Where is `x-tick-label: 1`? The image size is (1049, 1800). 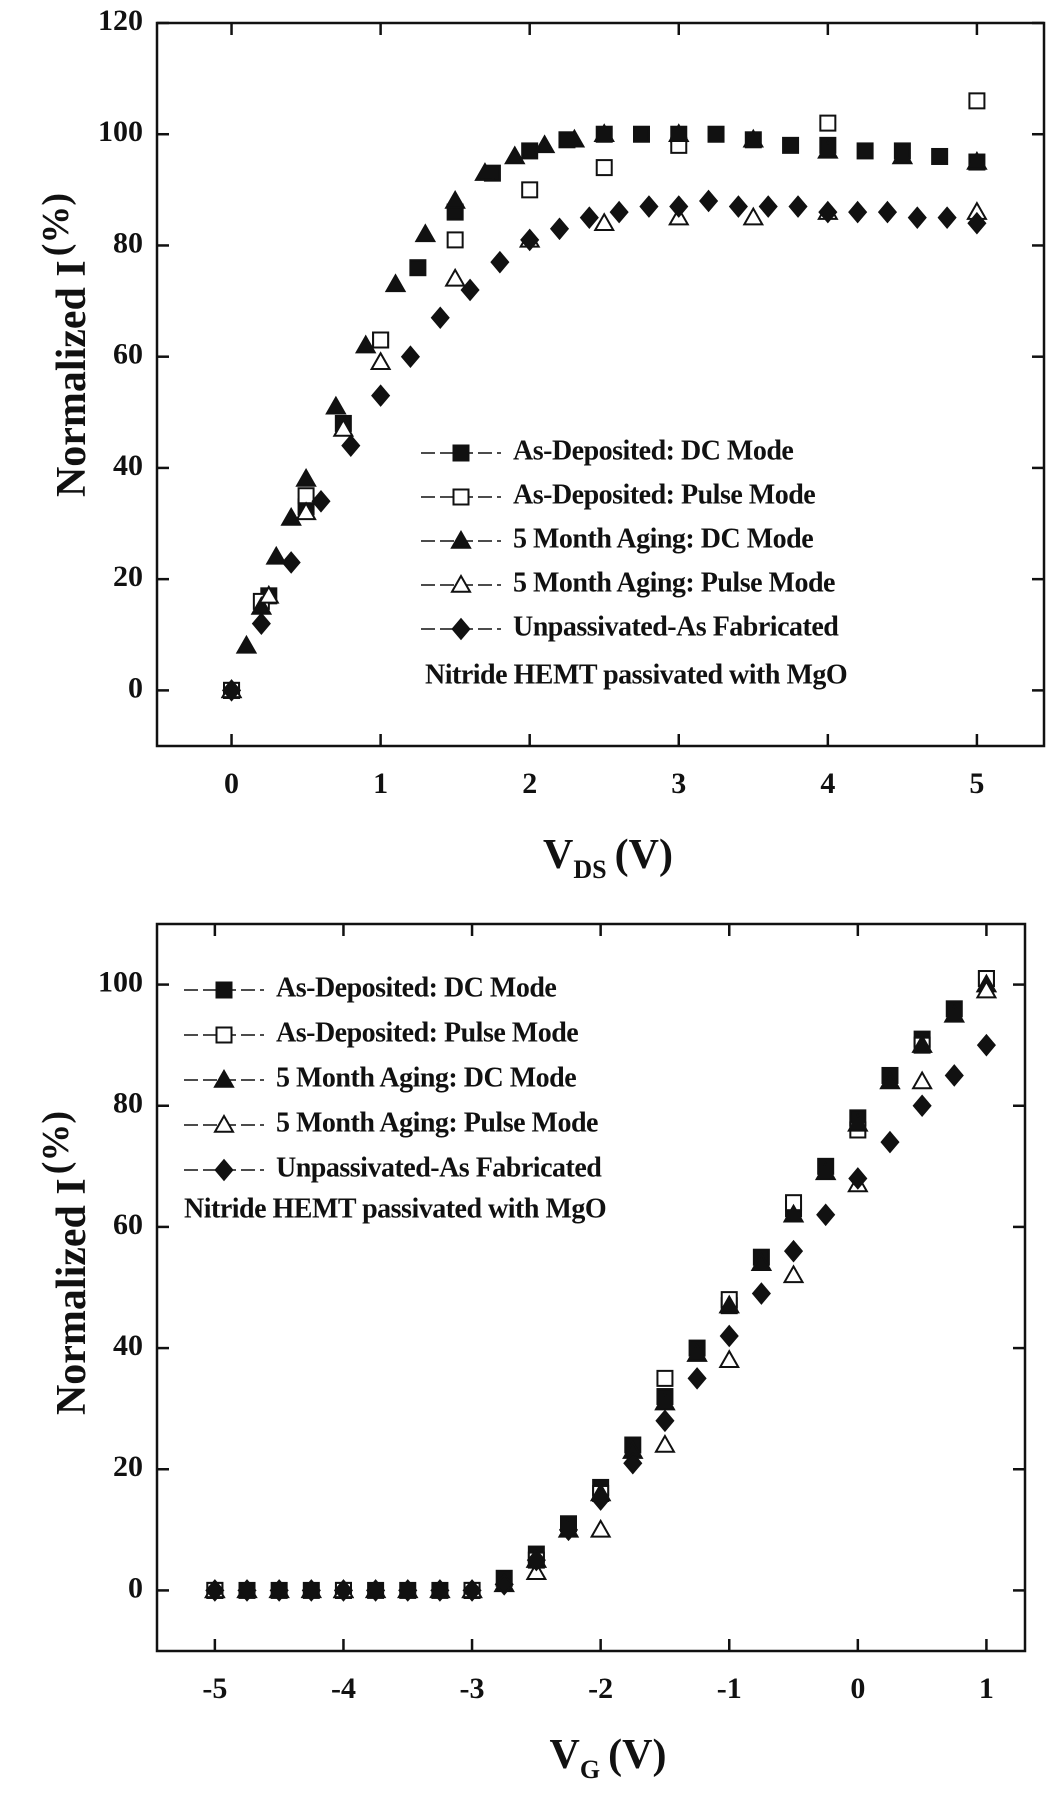
x-tick-label: 1 is located at coordinates (380, 783).